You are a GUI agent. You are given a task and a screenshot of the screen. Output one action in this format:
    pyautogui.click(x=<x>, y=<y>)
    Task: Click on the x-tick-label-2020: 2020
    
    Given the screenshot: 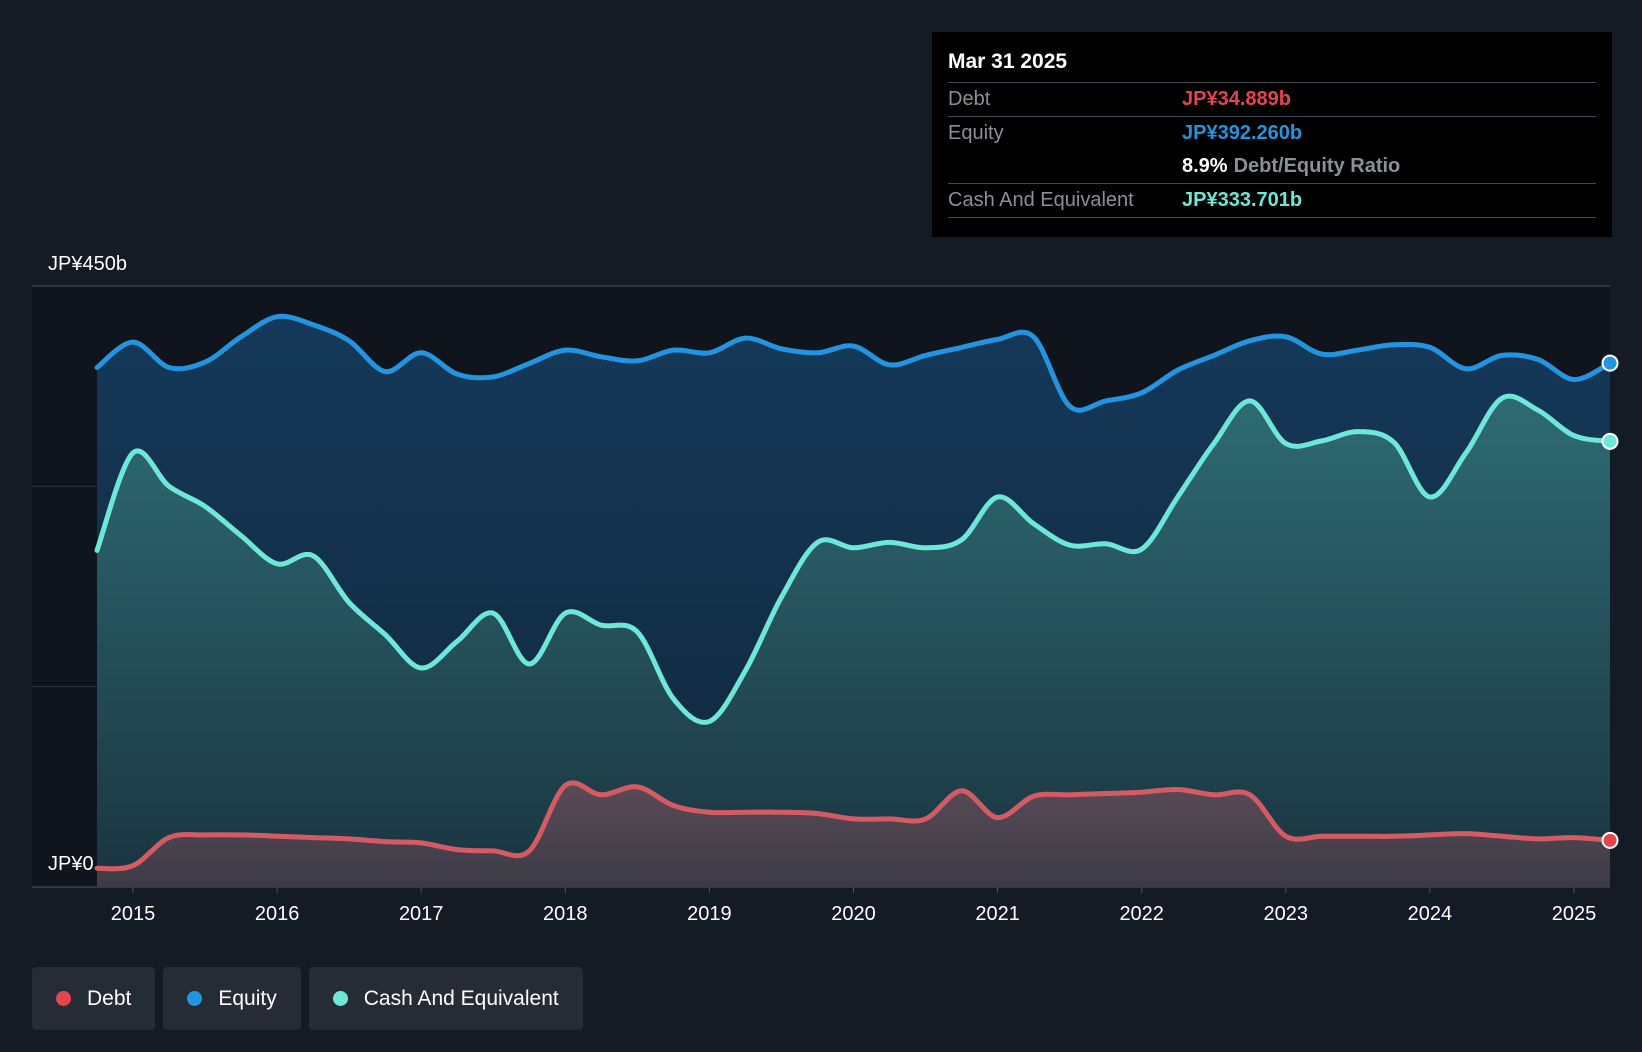 What is the action you would take?
    pyautogui.click(x=853, y=914)
    